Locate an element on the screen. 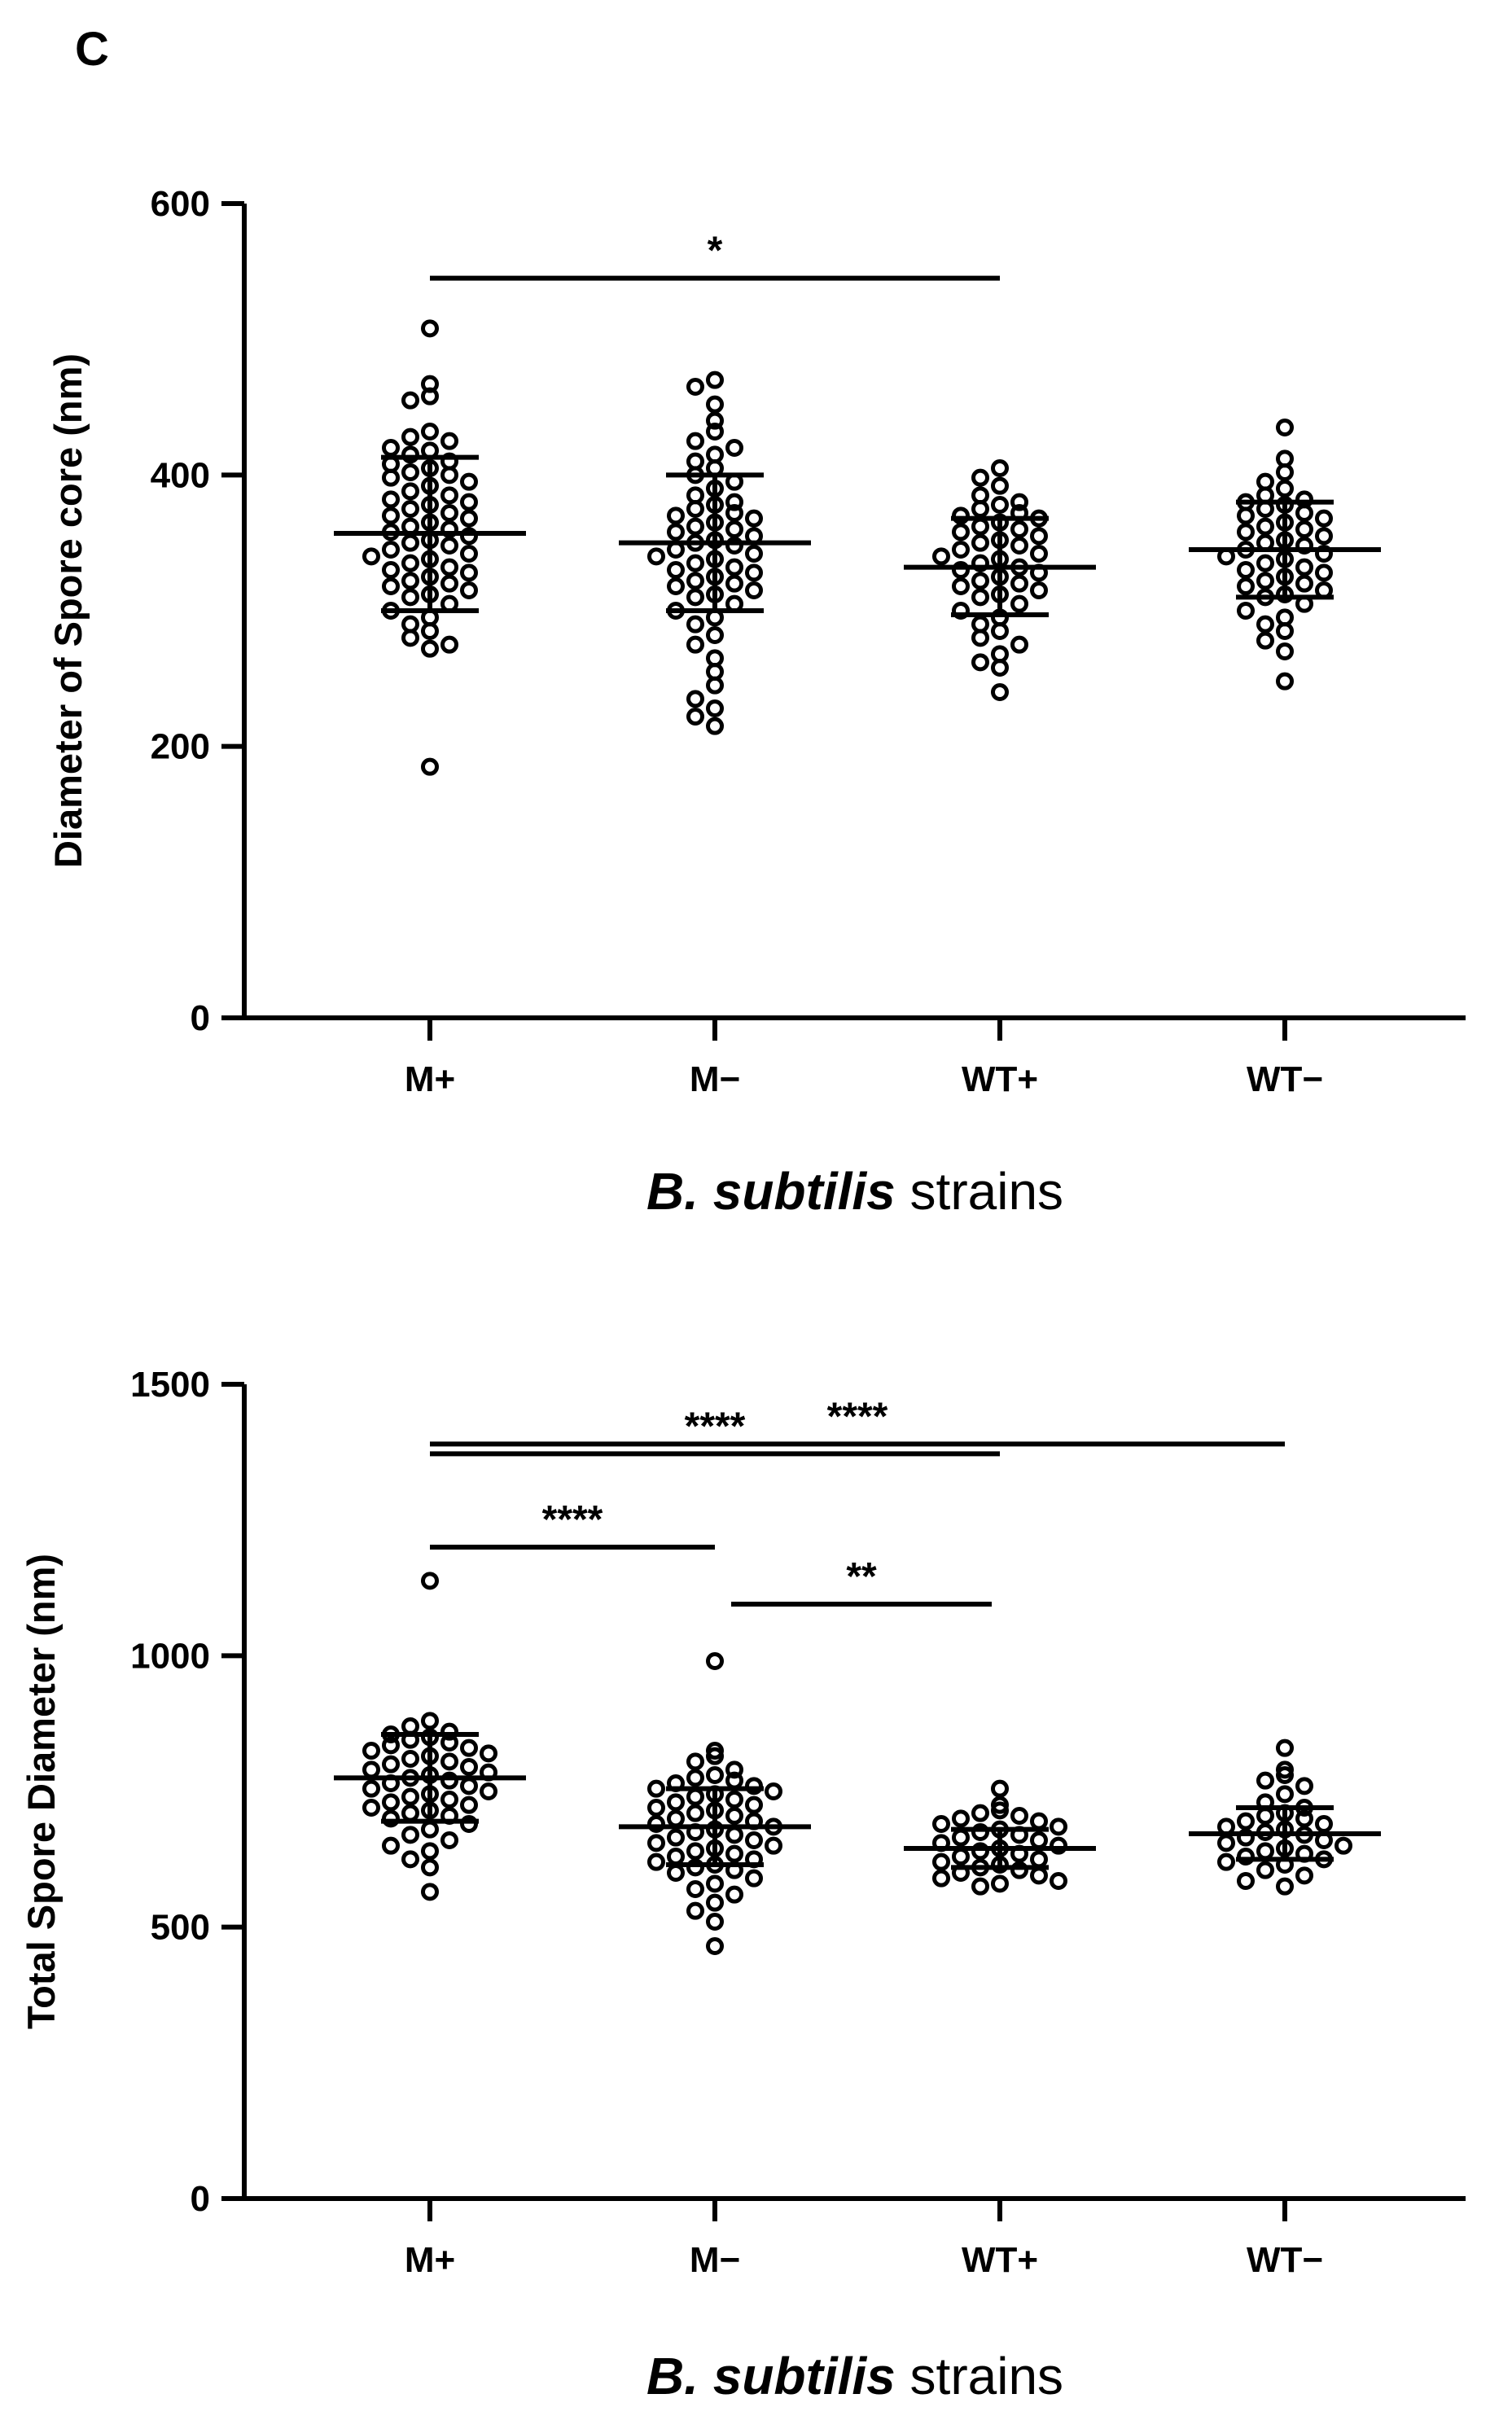 Image resolution: width=1512 pixels, height=2429 pixels. y-tick-label: 500 is located at coordinates (180, 1928).